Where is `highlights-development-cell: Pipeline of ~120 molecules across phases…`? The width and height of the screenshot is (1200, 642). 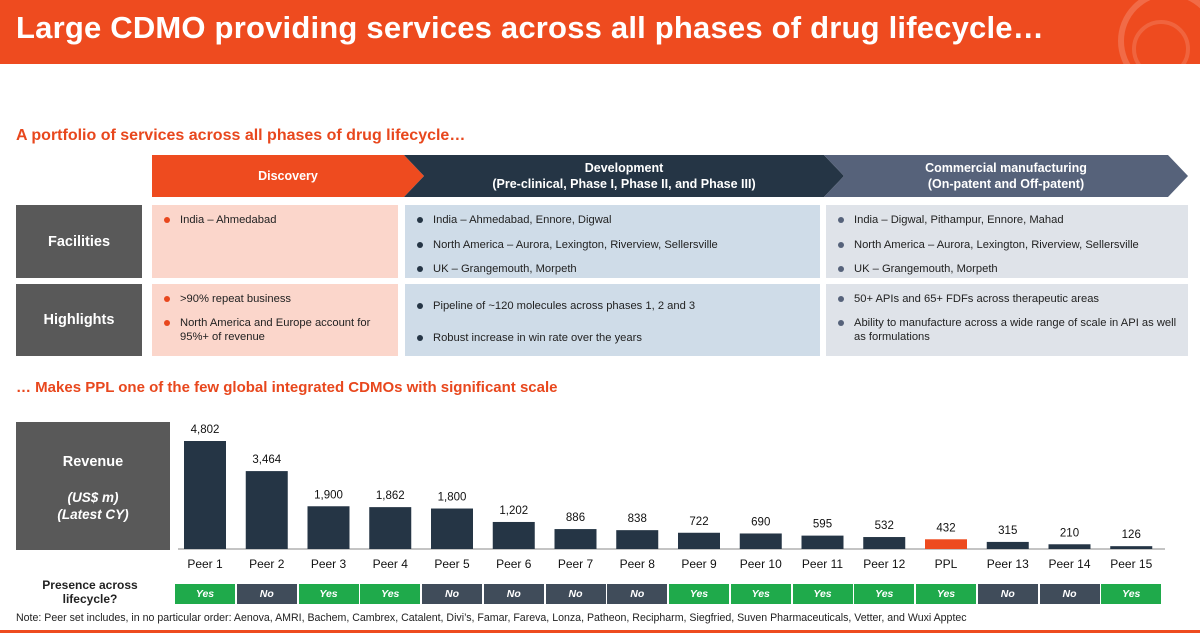 highlights-development-cell: Pipeline of ~120 molecules across phases… is located at coordinates (612, 320).